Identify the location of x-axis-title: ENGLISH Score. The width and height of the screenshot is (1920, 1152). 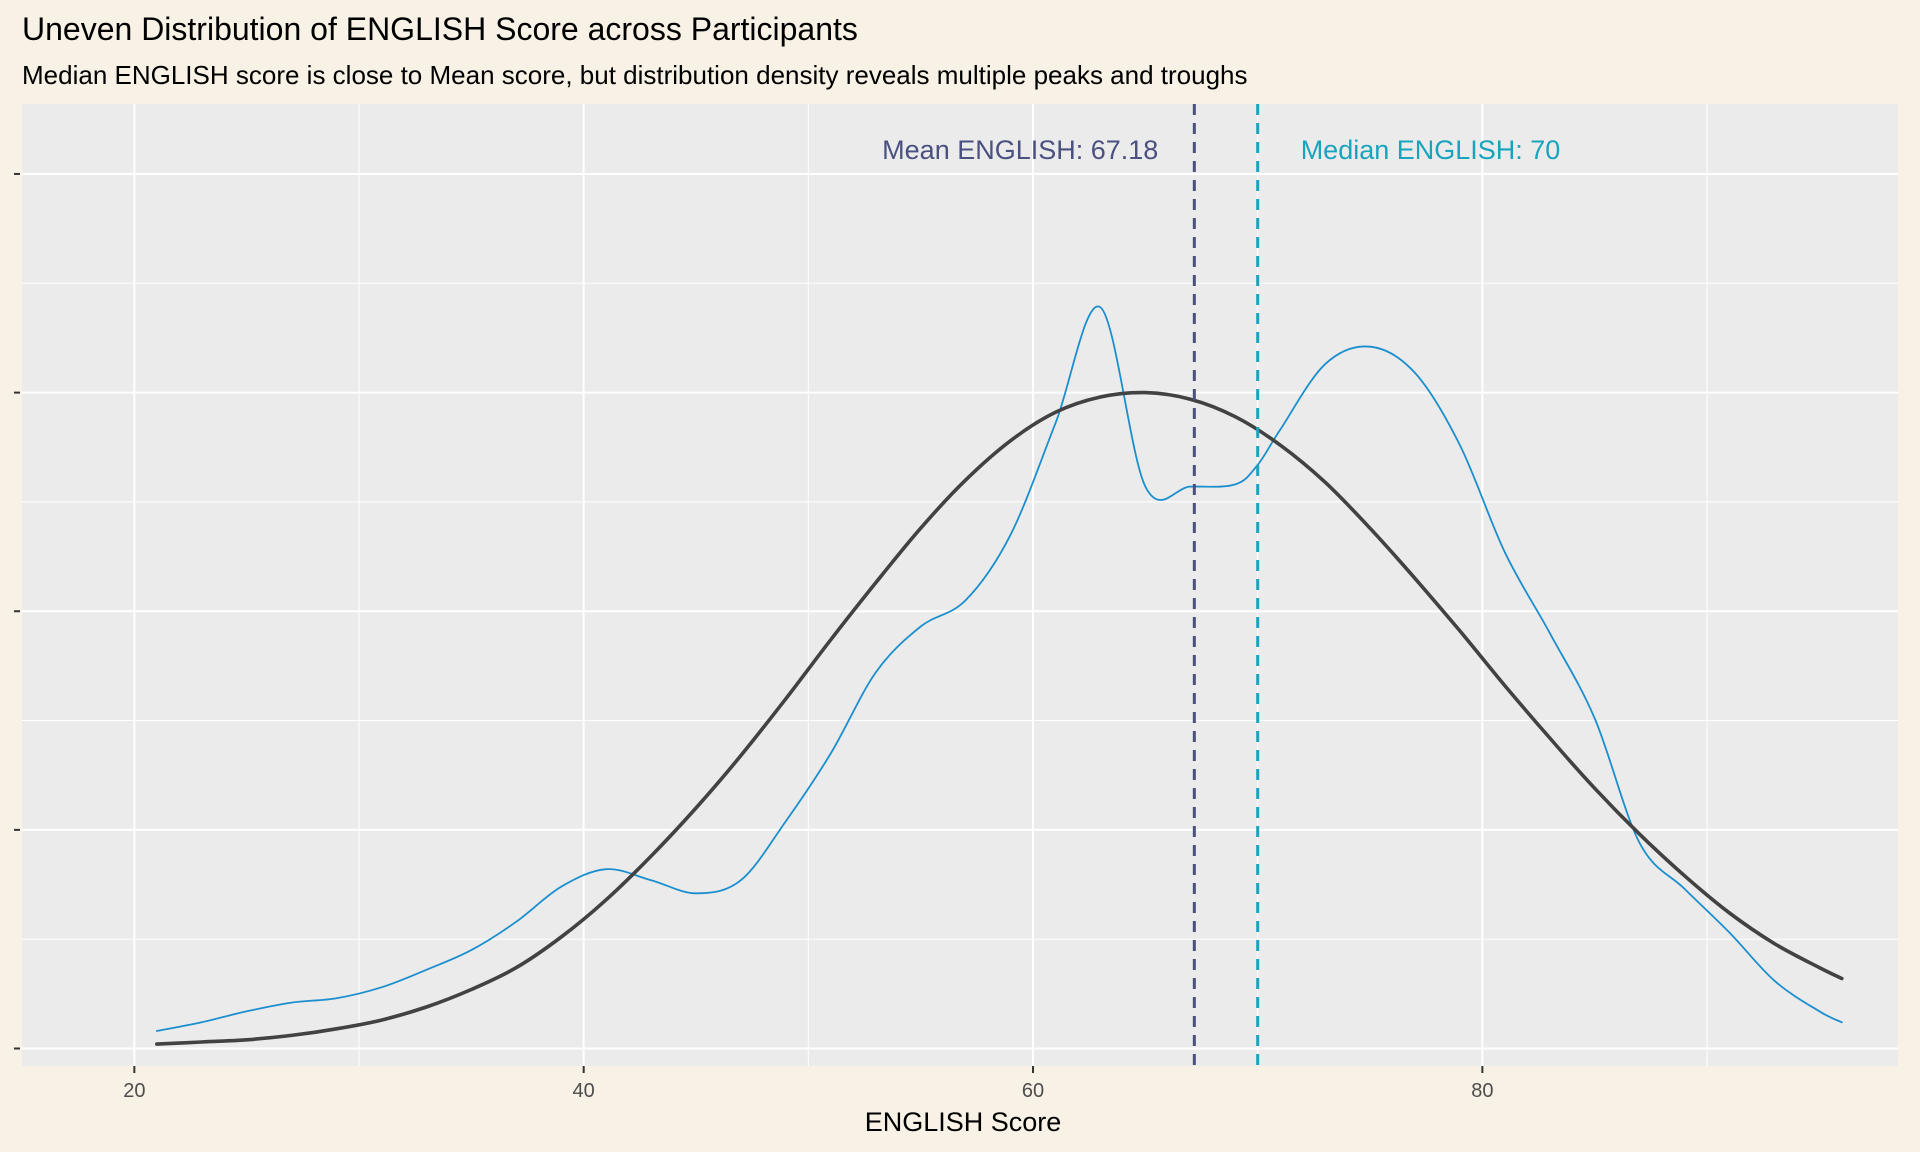
(963, 1122).